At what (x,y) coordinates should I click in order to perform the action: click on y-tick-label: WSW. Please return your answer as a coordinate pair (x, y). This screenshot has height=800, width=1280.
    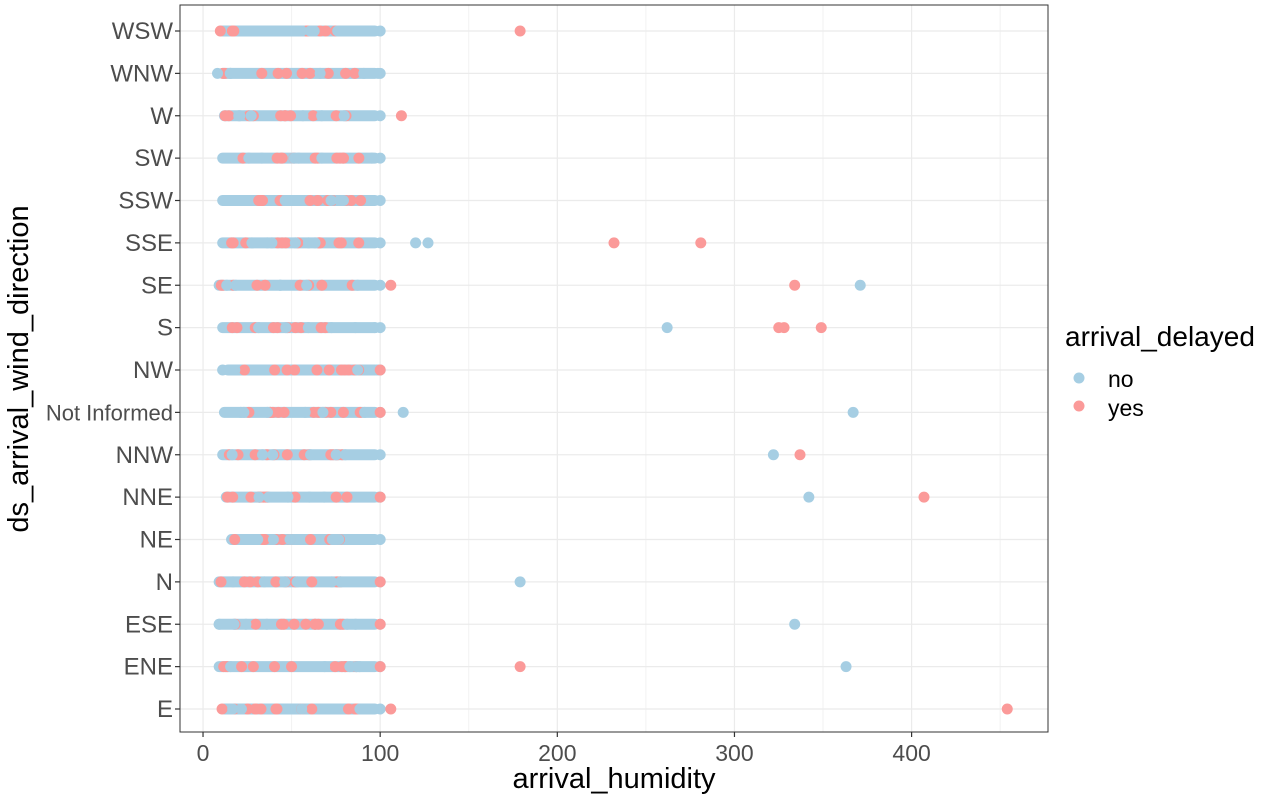
    Looking at the image, I should click on (143, 31).